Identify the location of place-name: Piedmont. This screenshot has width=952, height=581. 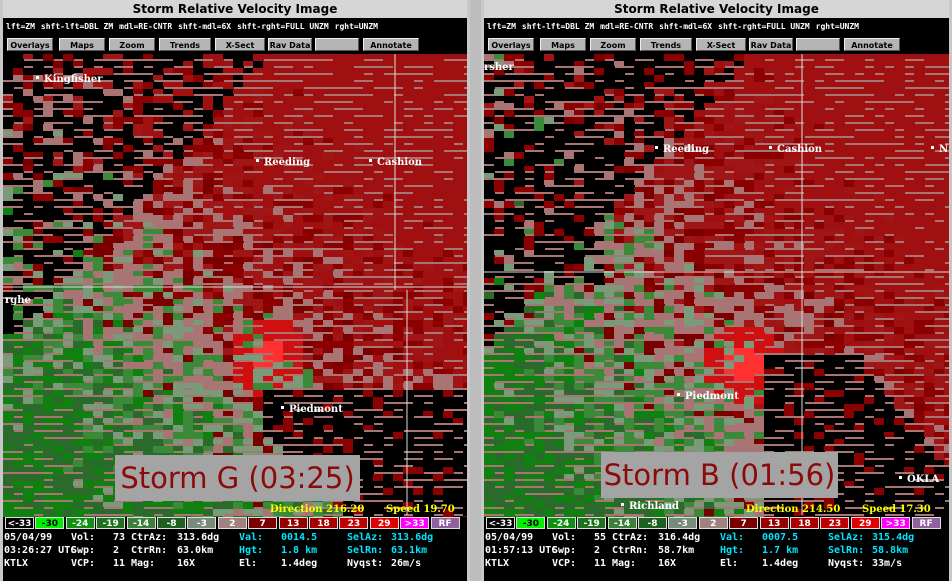
(316, 409).